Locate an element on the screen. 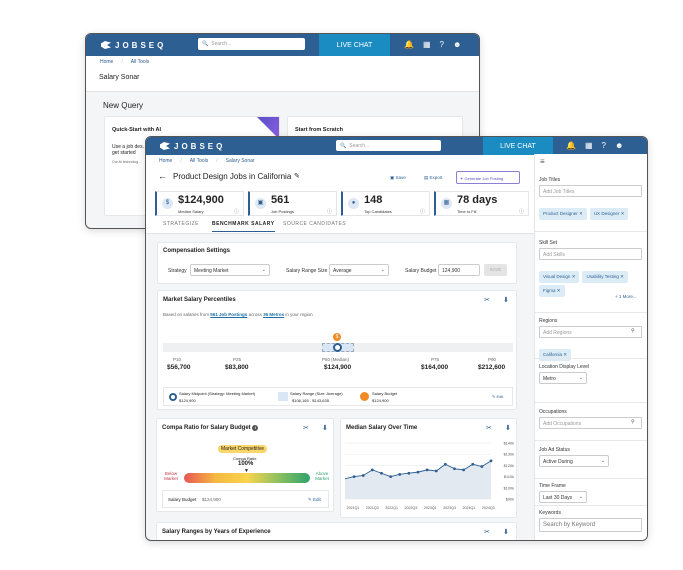 The image size is (683, 570). page-title: Product Design Jobs in California is located at coordinates (232, 176).